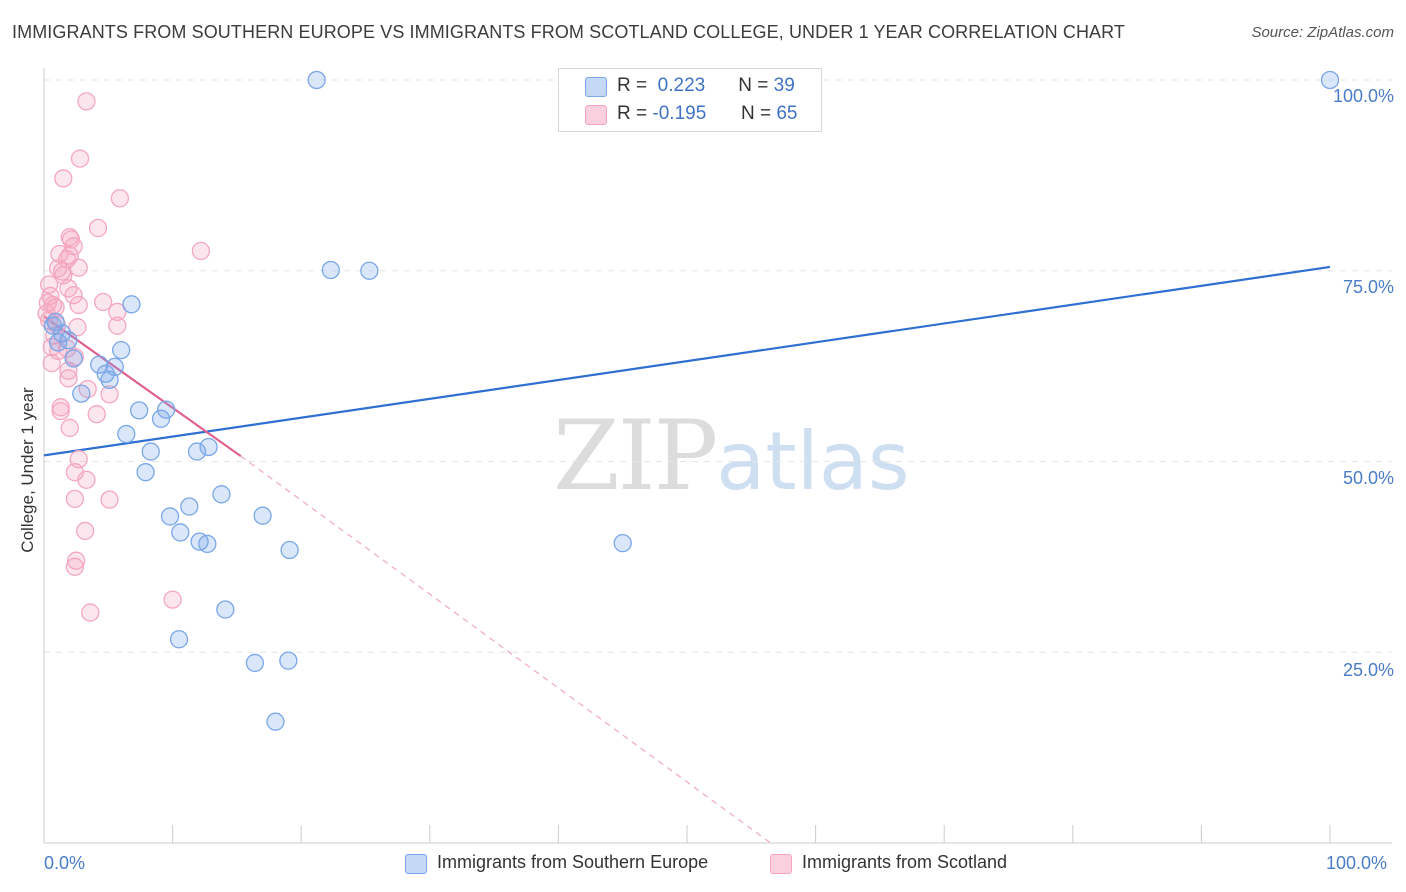 The image size is (1406, 892). Describe the element at coordinates (690, 100) in the screenshot. I see `correlation-legend: R = 0.223 N = 39 R = -0.195 N = 65` at that location.